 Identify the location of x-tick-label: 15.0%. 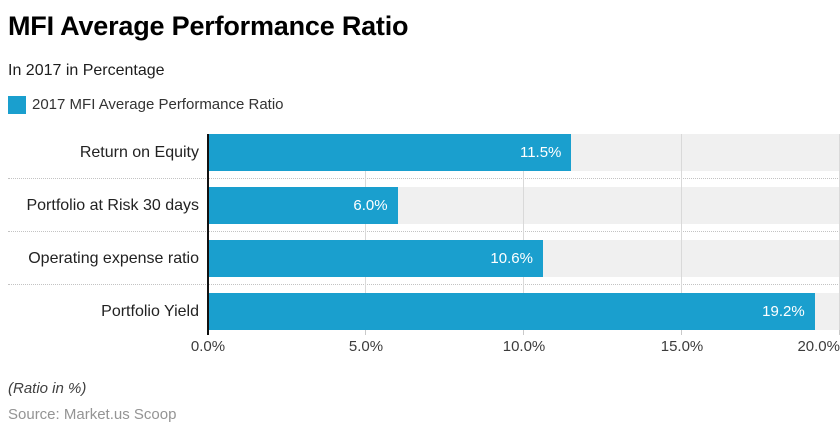
(682, 346).